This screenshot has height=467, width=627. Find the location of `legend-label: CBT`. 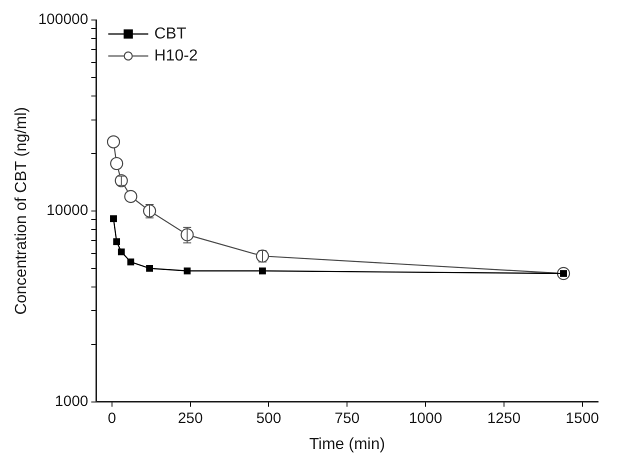

legend-label: CBT is located at coordinates (170, 33).